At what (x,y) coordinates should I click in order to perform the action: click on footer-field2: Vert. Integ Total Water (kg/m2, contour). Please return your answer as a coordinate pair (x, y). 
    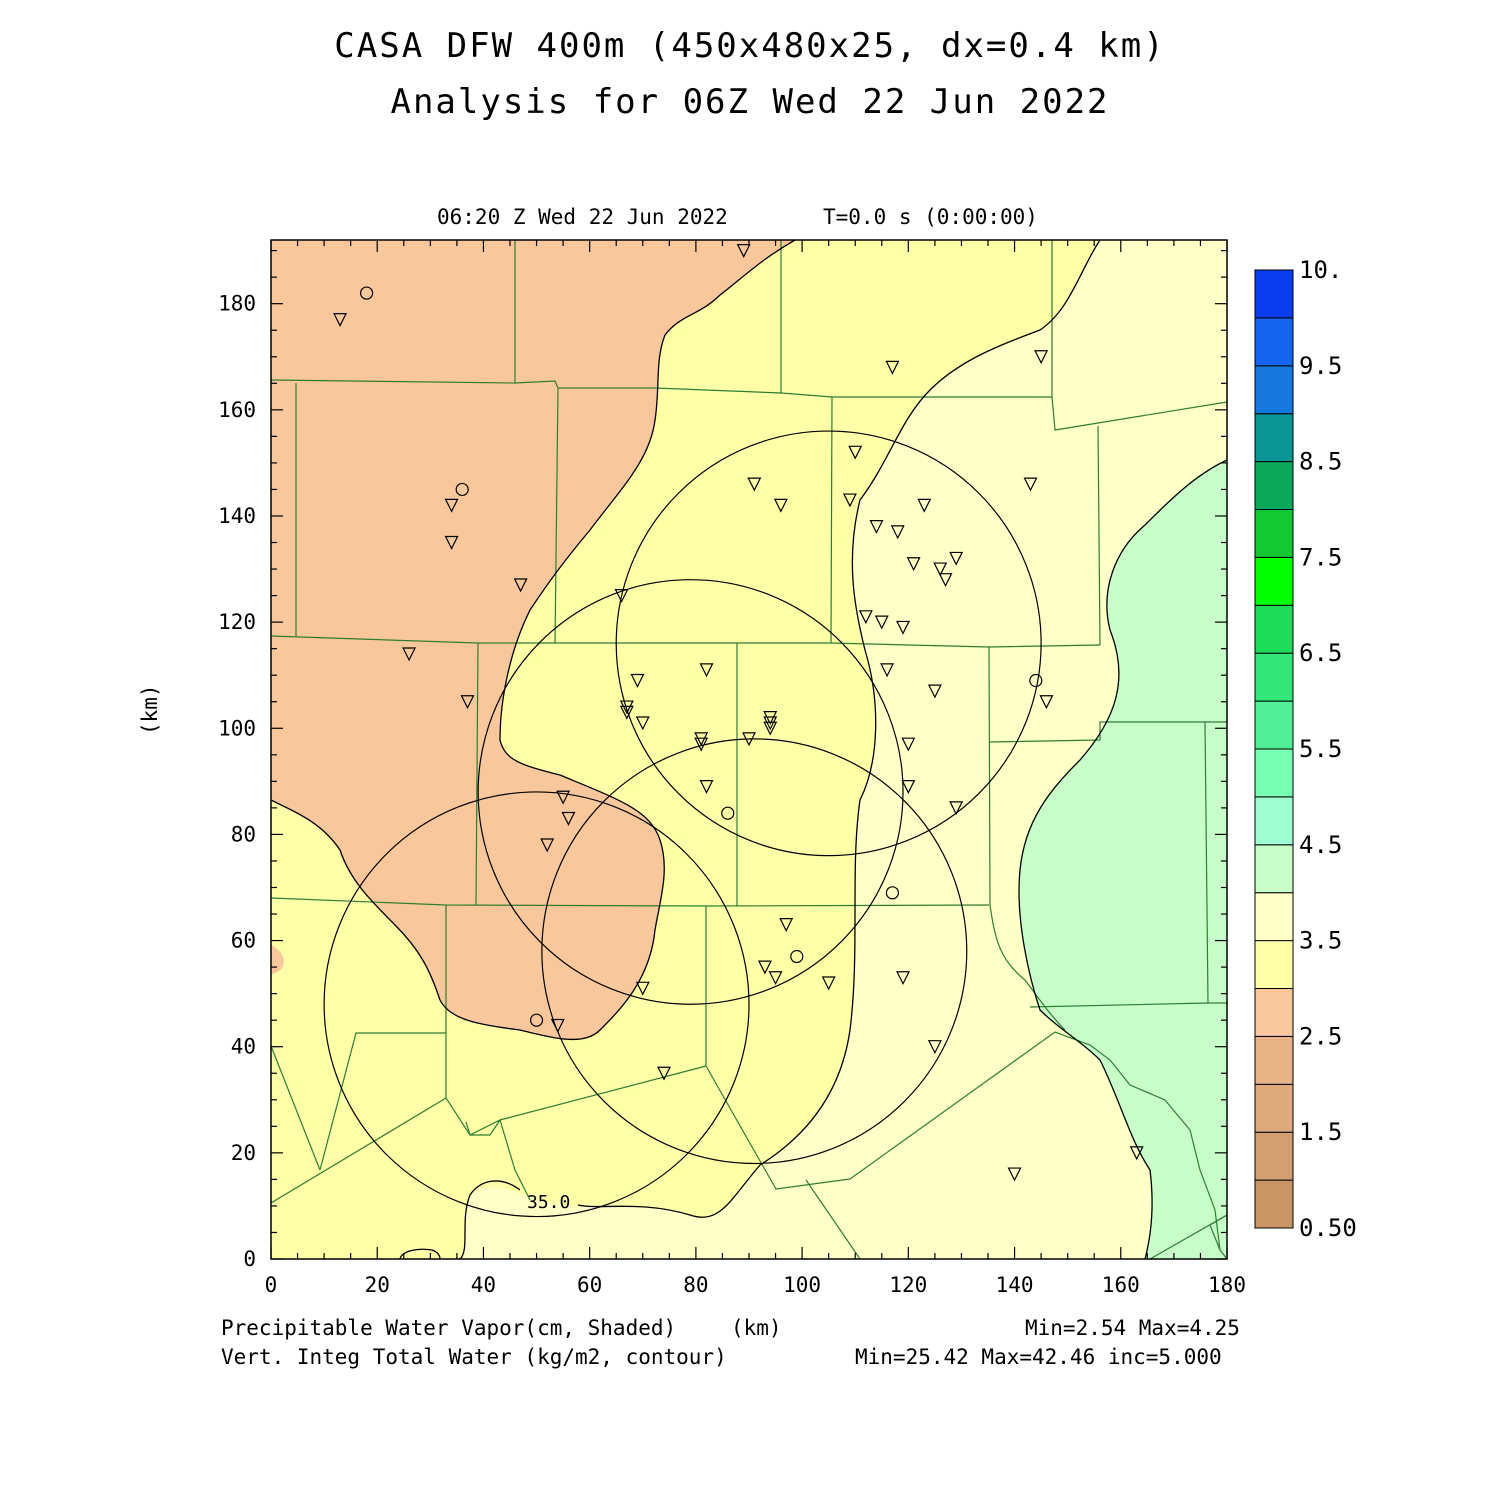
    Looking at the image, I should click on (474, 1357).